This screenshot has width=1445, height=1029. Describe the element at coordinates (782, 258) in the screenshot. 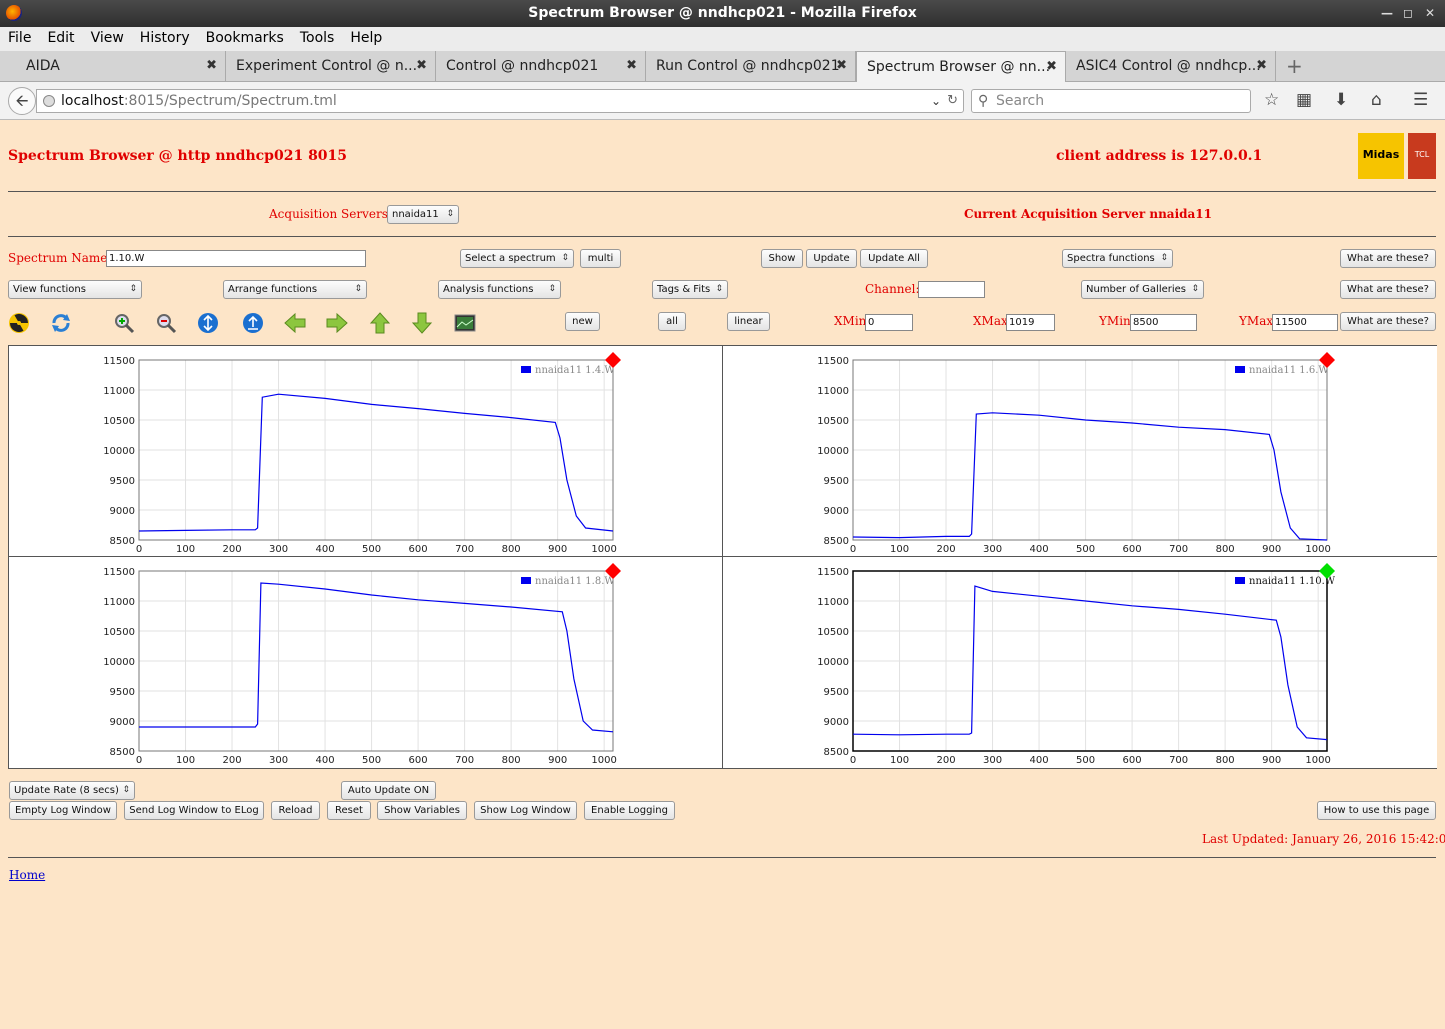

I see `show-button: Show` at that location.